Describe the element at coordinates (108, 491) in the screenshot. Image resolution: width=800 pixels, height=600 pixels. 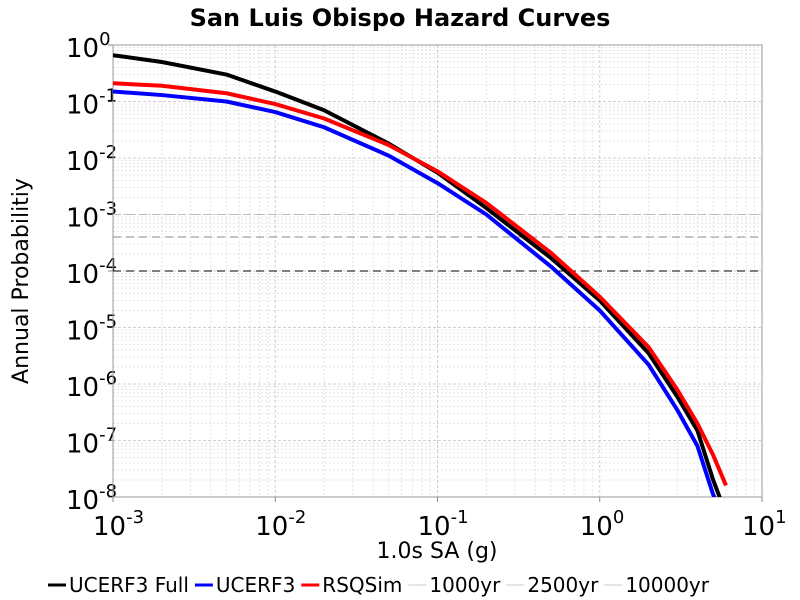
I see `tick-label-exponent: -8` at that location.